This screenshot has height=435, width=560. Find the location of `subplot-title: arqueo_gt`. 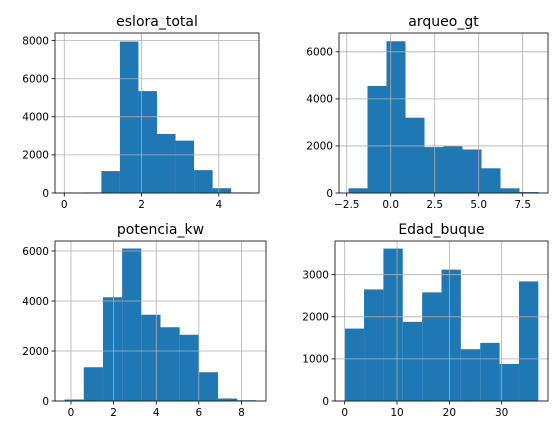

subplot-title: arqueo_gt is located at coordinates (443, 22).